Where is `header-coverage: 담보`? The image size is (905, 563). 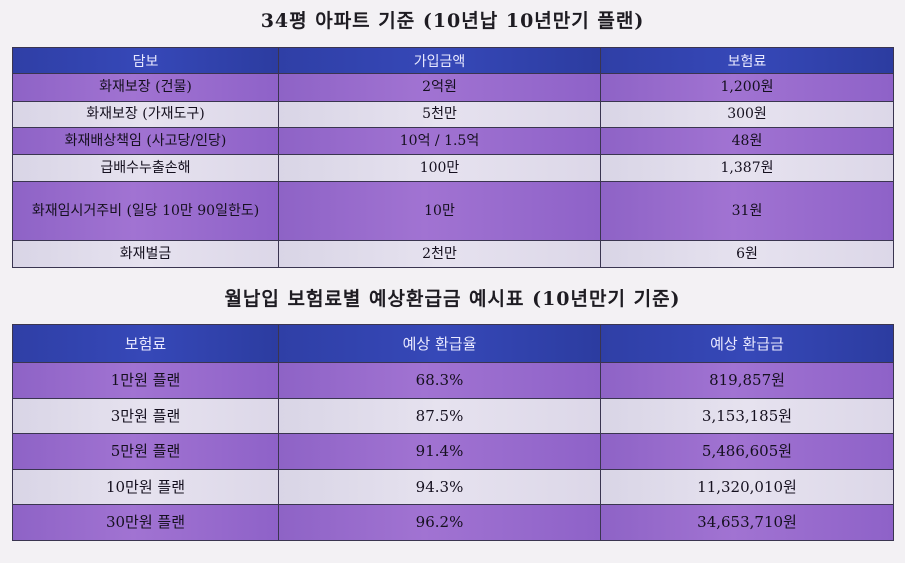
header-coverage: 담보 is located at coordinates (145, 60).